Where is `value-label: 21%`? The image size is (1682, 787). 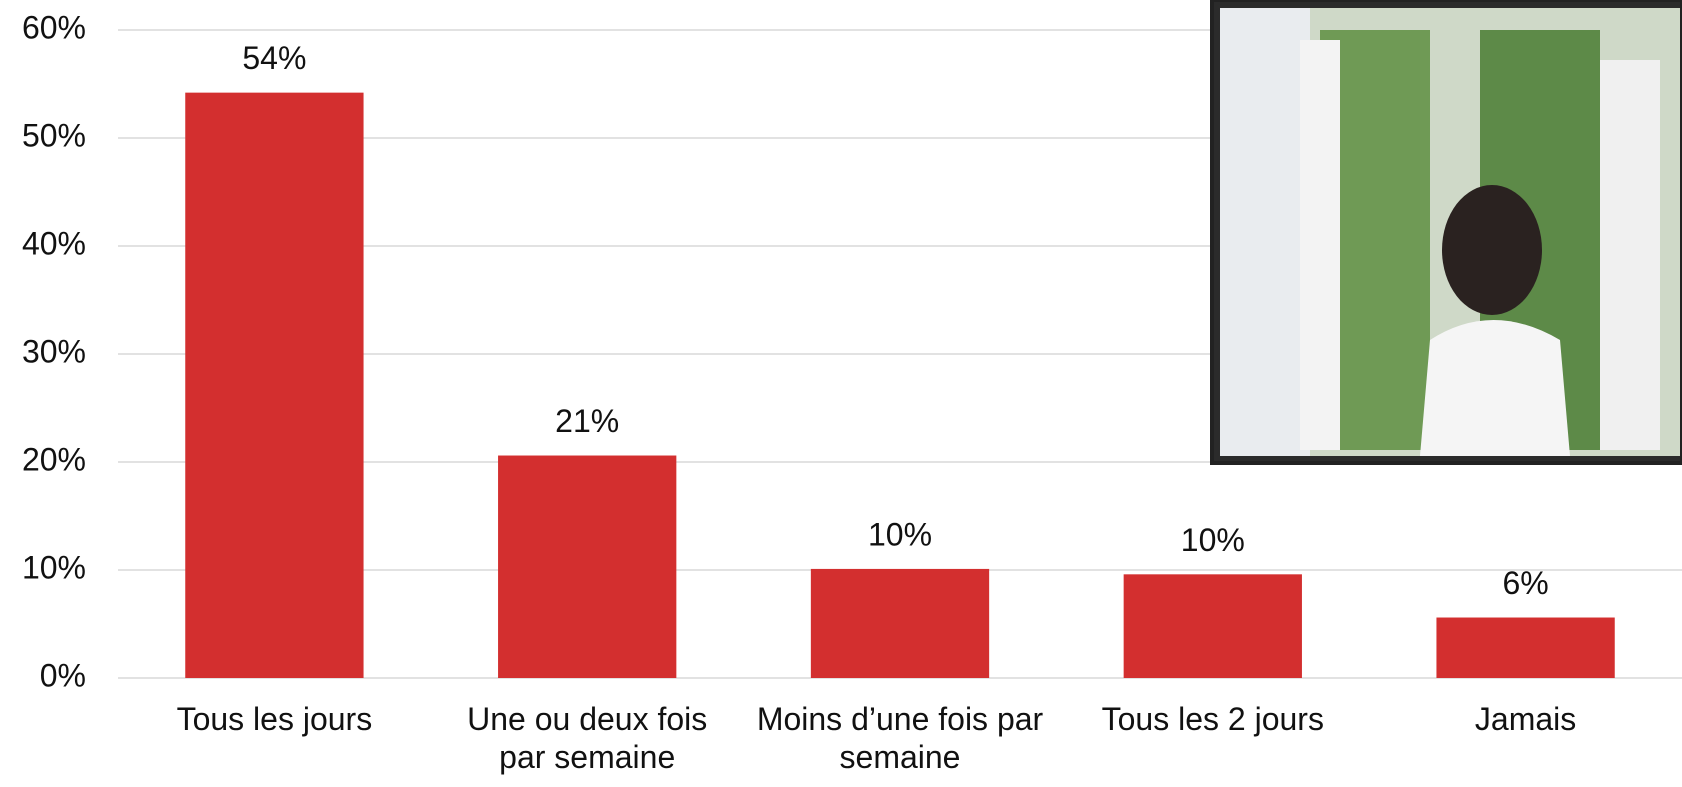
value-label: 21% is located at coordinates (587, 421).